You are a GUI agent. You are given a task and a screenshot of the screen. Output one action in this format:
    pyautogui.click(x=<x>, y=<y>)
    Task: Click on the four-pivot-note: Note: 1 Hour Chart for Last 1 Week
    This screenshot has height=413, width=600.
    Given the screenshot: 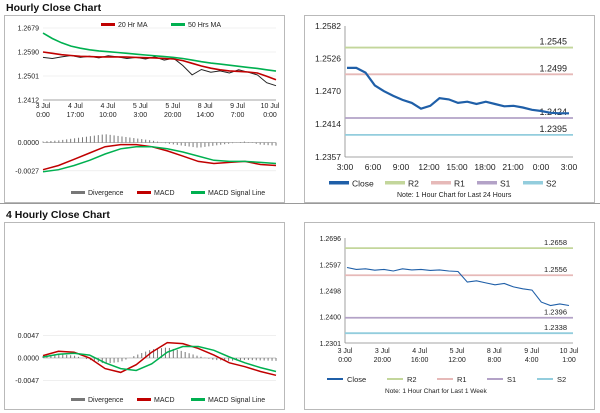 What is the action you would take?
    pyautogui.click(x=436, y=391)
    